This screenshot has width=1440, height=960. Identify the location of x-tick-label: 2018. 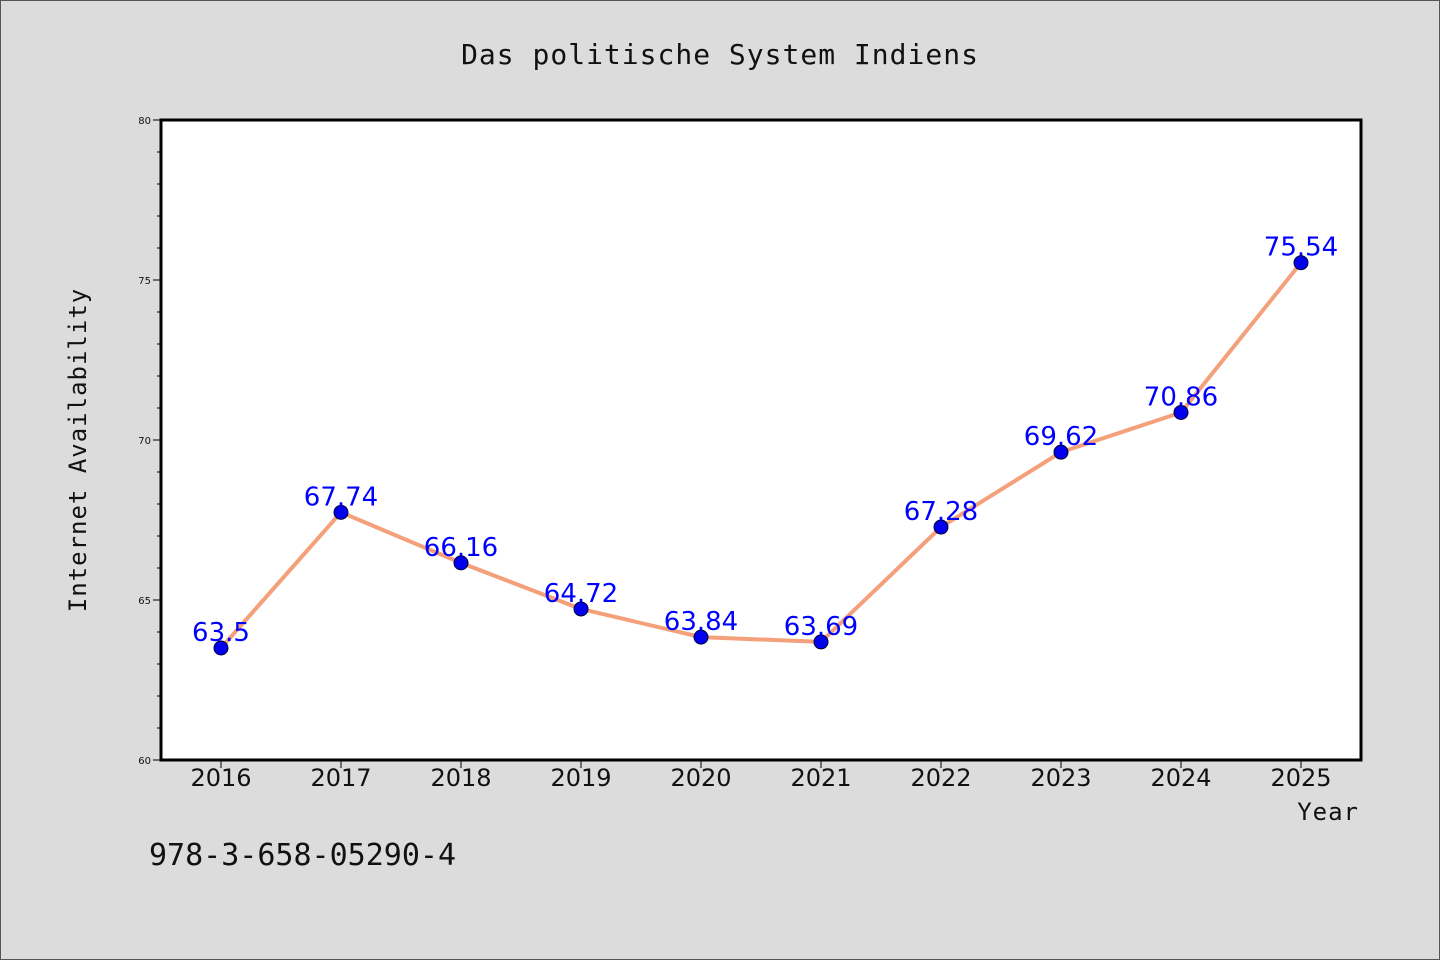
(460, 778).